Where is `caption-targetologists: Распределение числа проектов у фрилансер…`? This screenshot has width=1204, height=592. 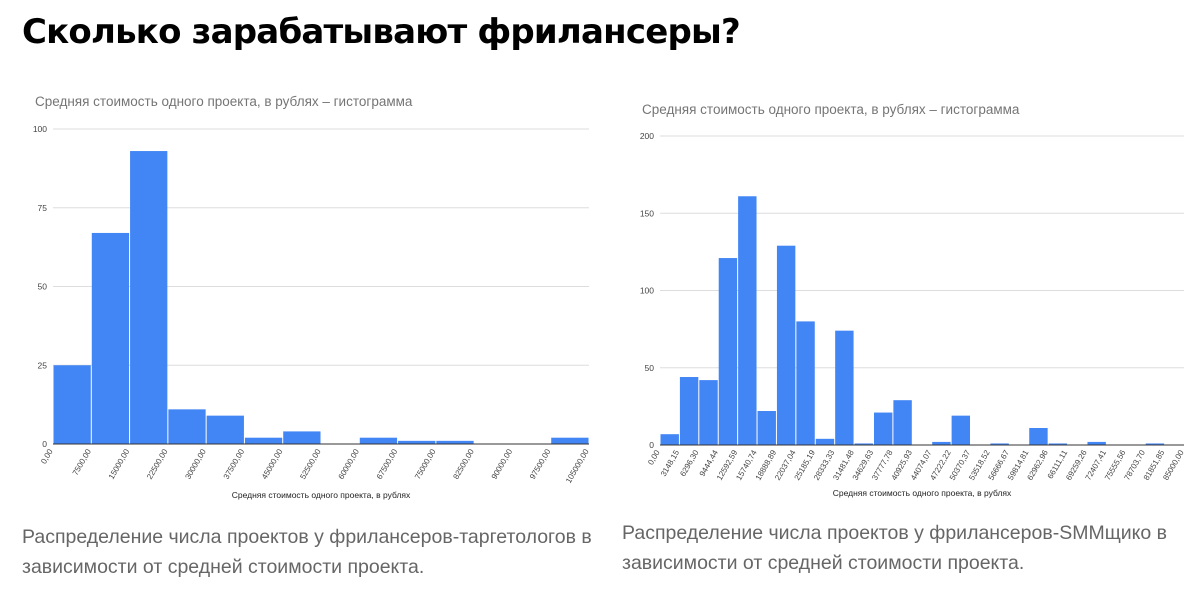 caption-targetologists: Распределение числа проектов у фрилансер… is located at coordinates (307, 552).